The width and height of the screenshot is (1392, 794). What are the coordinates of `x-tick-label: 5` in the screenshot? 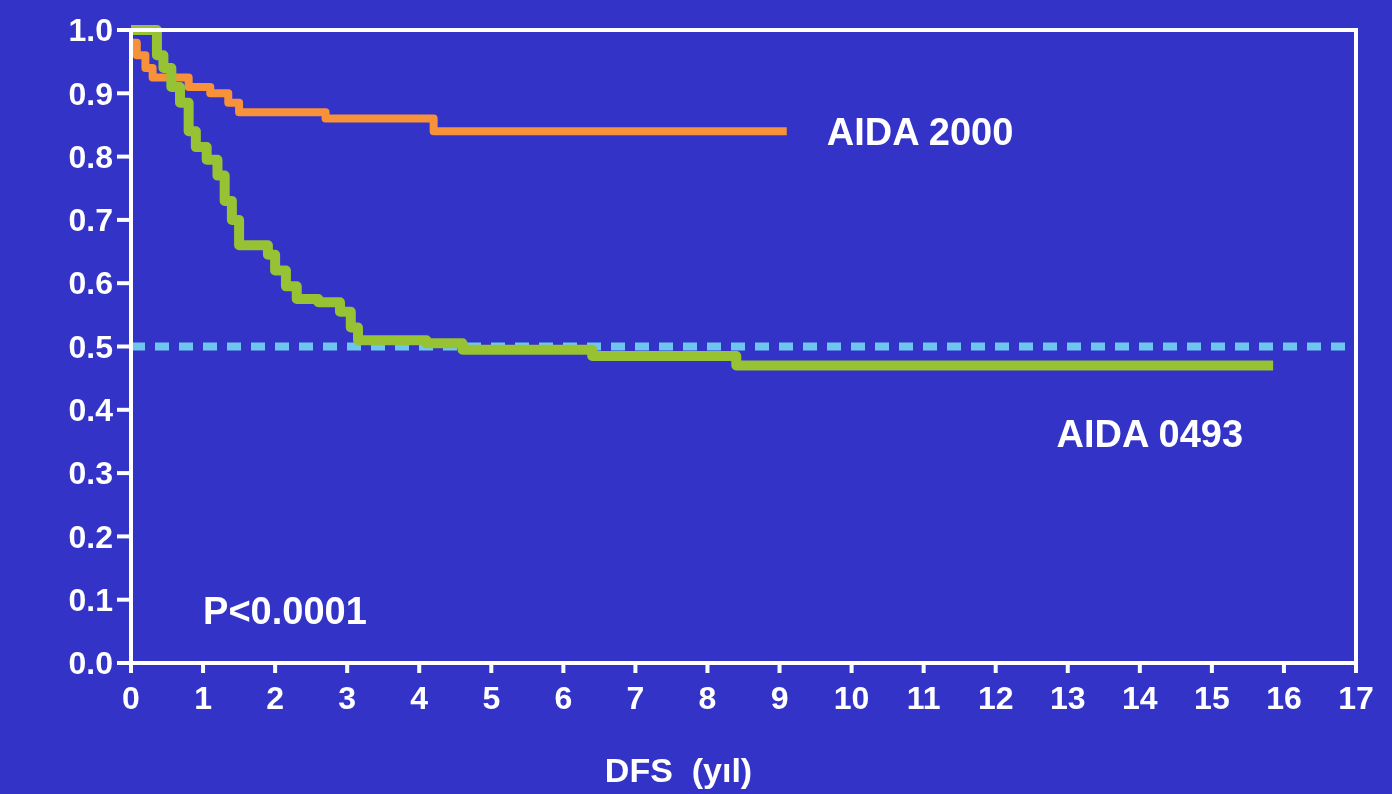 It's located at (491, 698).